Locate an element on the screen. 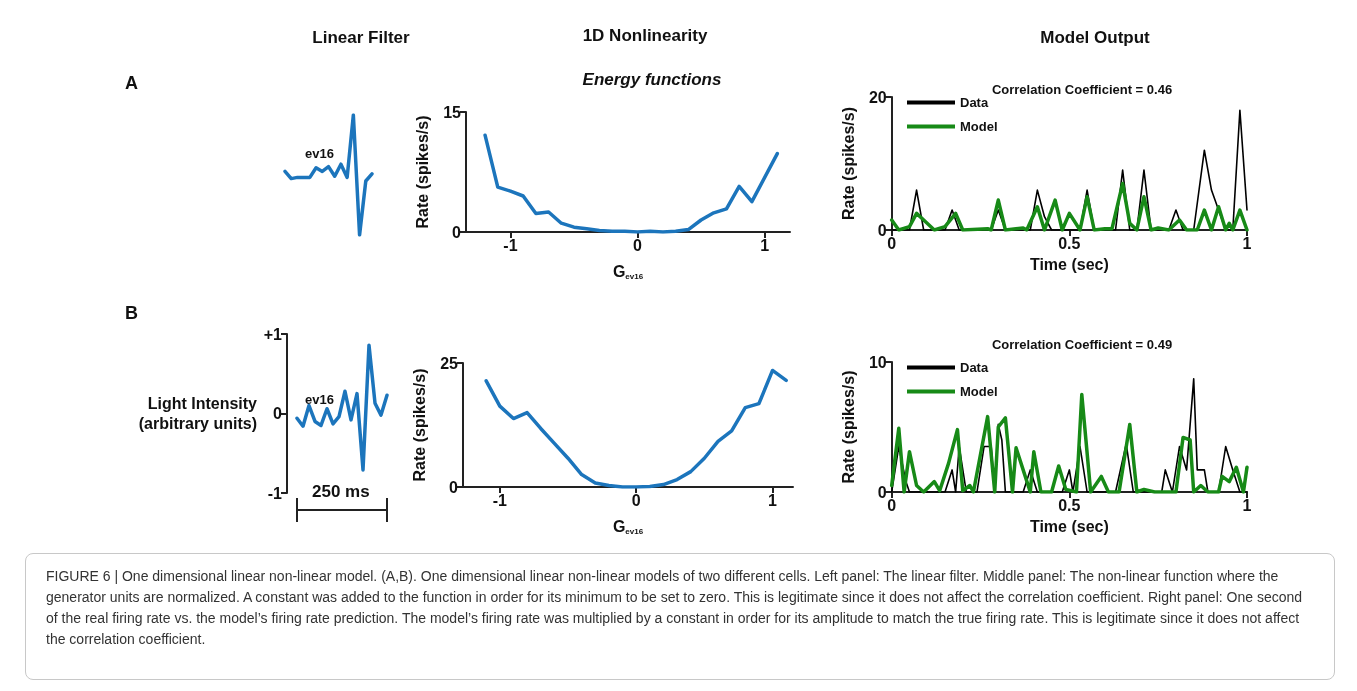 The image size is (1357, 691). text: B is located at coordinates (131, 313).